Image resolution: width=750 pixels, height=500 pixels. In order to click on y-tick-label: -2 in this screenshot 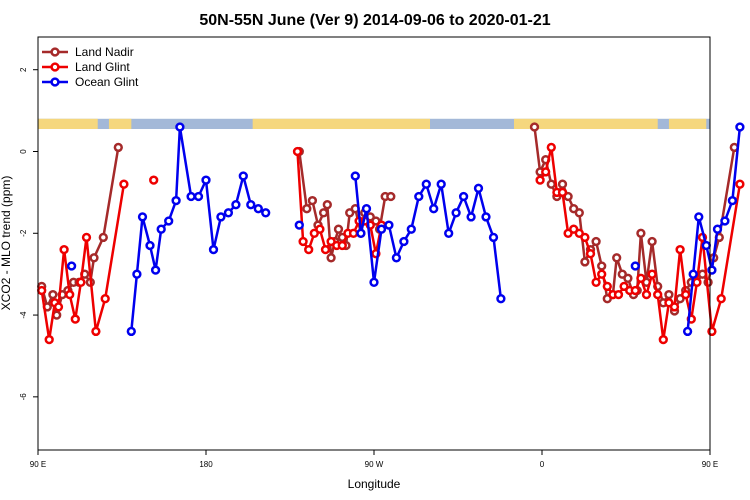, I will do `click(23, 233)`.